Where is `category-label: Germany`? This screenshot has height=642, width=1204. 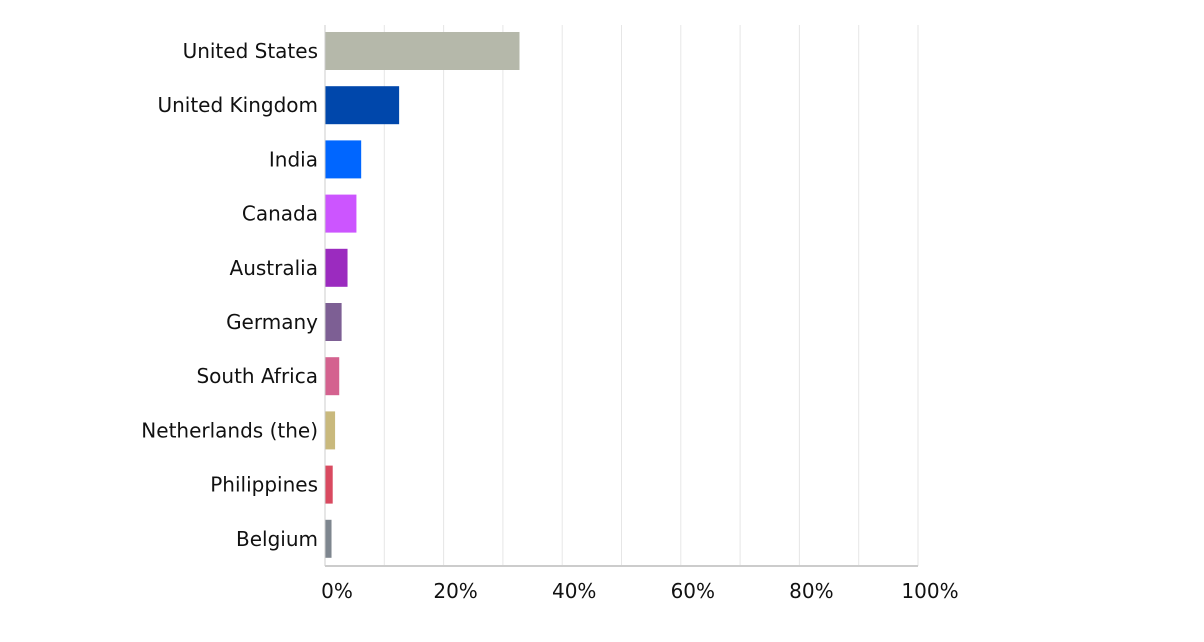 category-label: Germany is located at coordinates (272, 322).